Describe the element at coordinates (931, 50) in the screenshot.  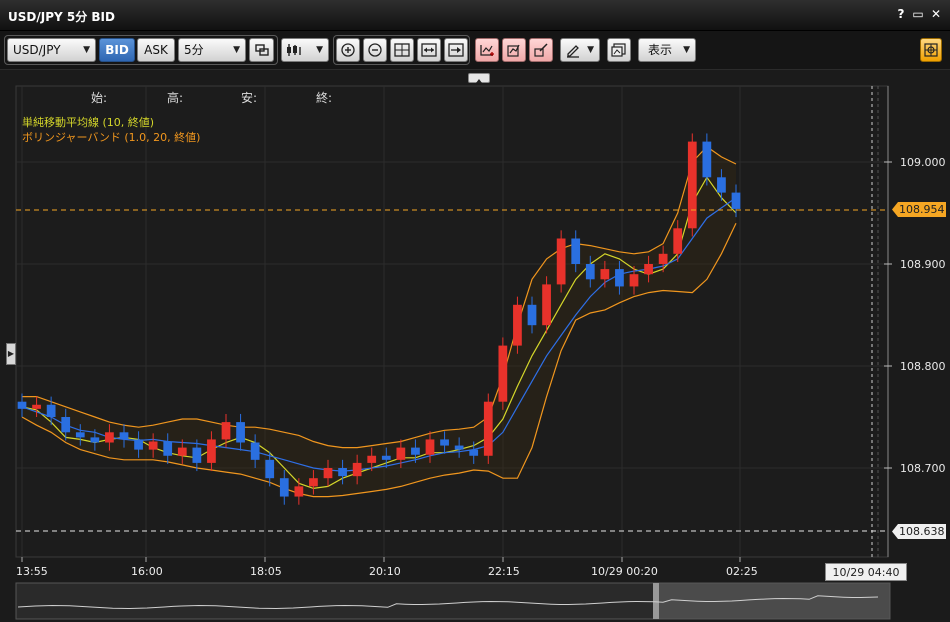
I see `settings-button` at that location.